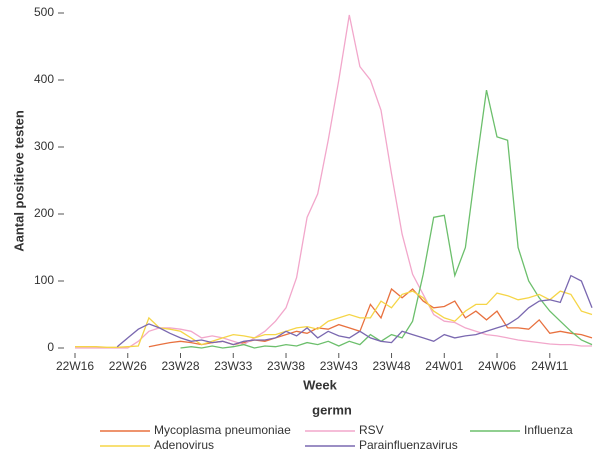  Describe the element at coordinates (408, 445) in the screenshot. I see `legend-label: Parainfluenzavirus` at that location.